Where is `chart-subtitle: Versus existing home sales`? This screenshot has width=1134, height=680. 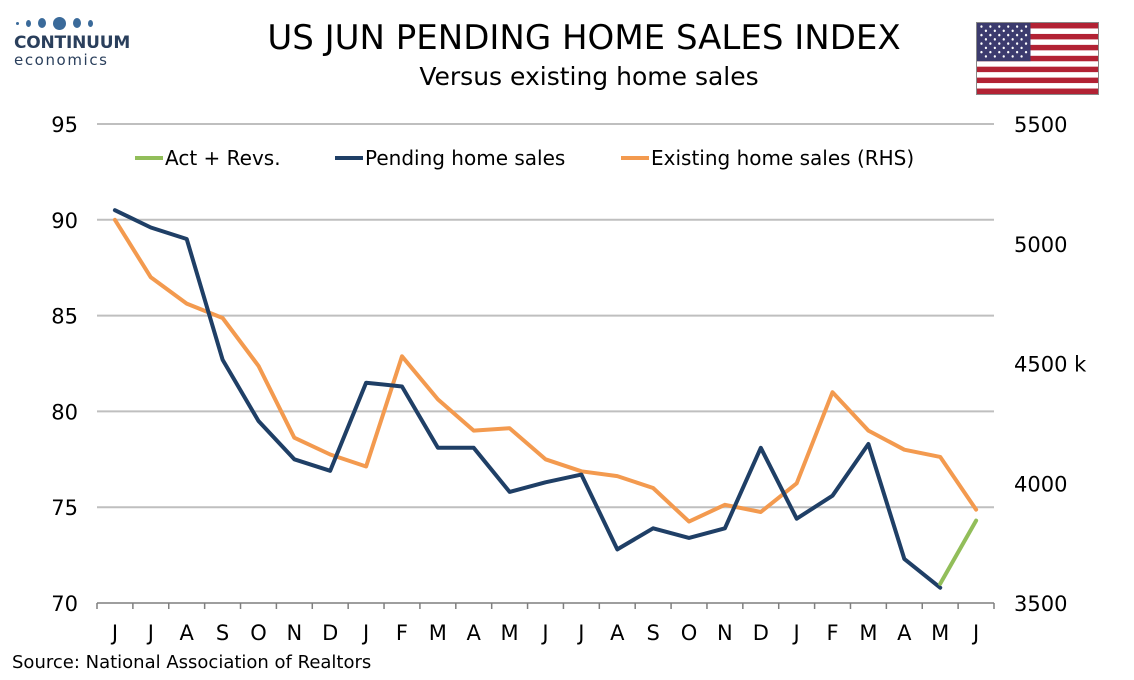 chart-subtitle: Versus existing home sales is located at coordinates (589, 76).